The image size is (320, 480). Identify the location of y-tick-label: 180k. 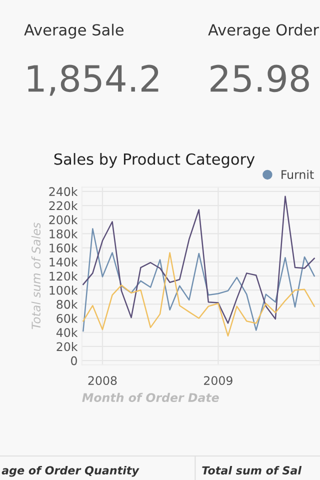
(64, 233).